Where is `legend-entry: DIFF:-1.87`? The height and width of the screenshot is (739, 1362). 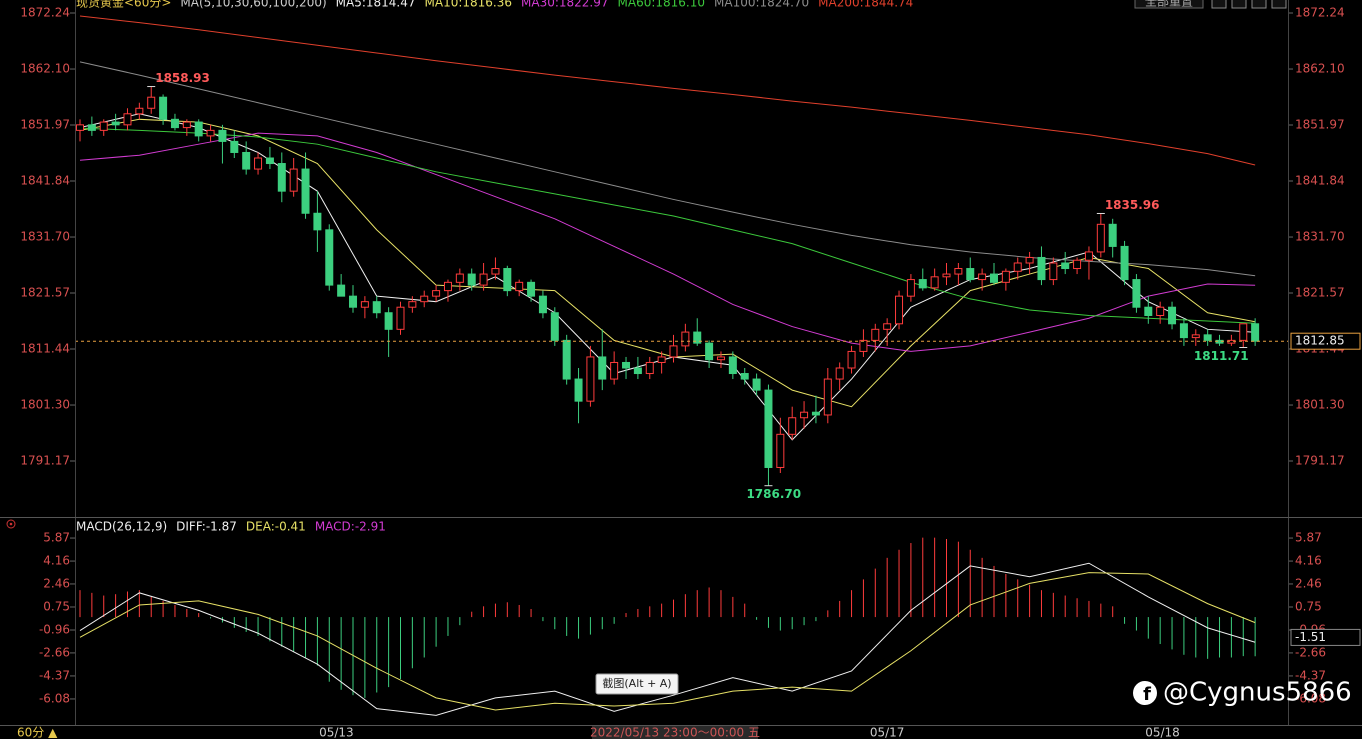
legend-entry: DIFF:-1.87 is located at coordinates (206, 527).